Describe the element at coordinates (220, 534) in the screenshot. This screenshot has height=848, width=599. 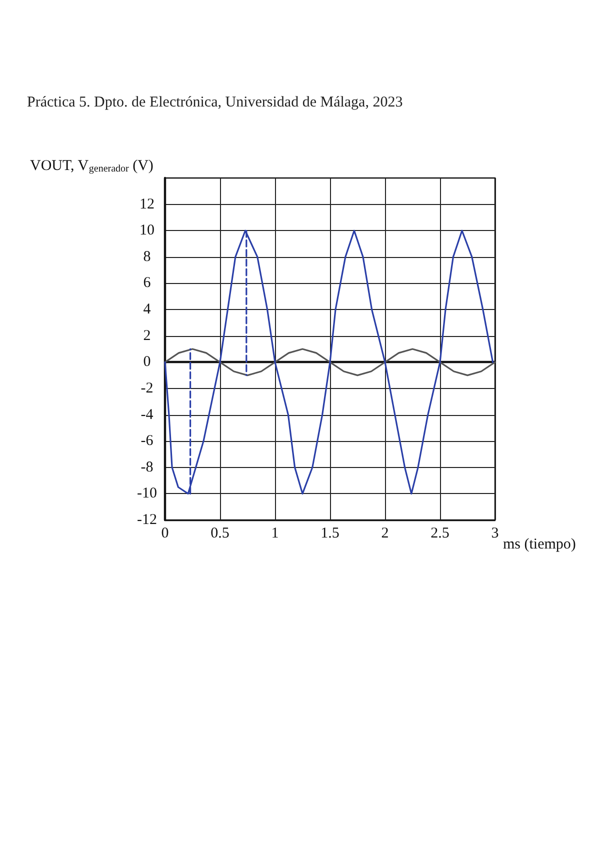
I see `x-tick-label: 0.5` at that location.